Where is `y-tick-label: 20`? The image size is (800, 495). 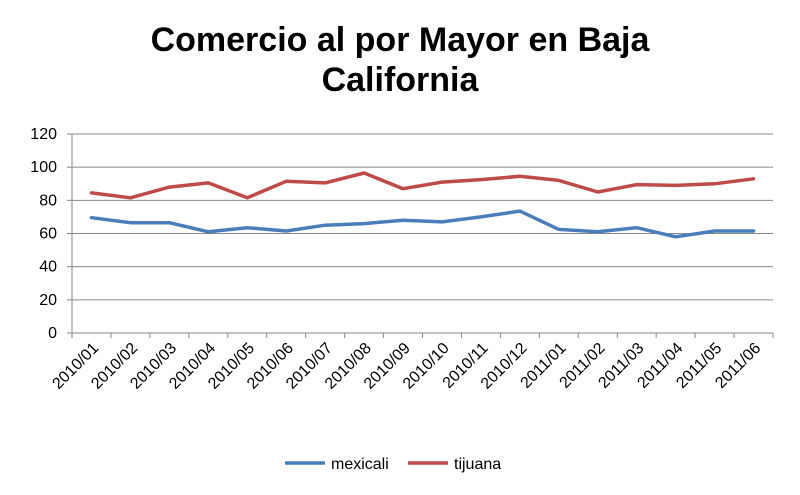 y-tick-label: 20 is located at coordinates (48, 300).